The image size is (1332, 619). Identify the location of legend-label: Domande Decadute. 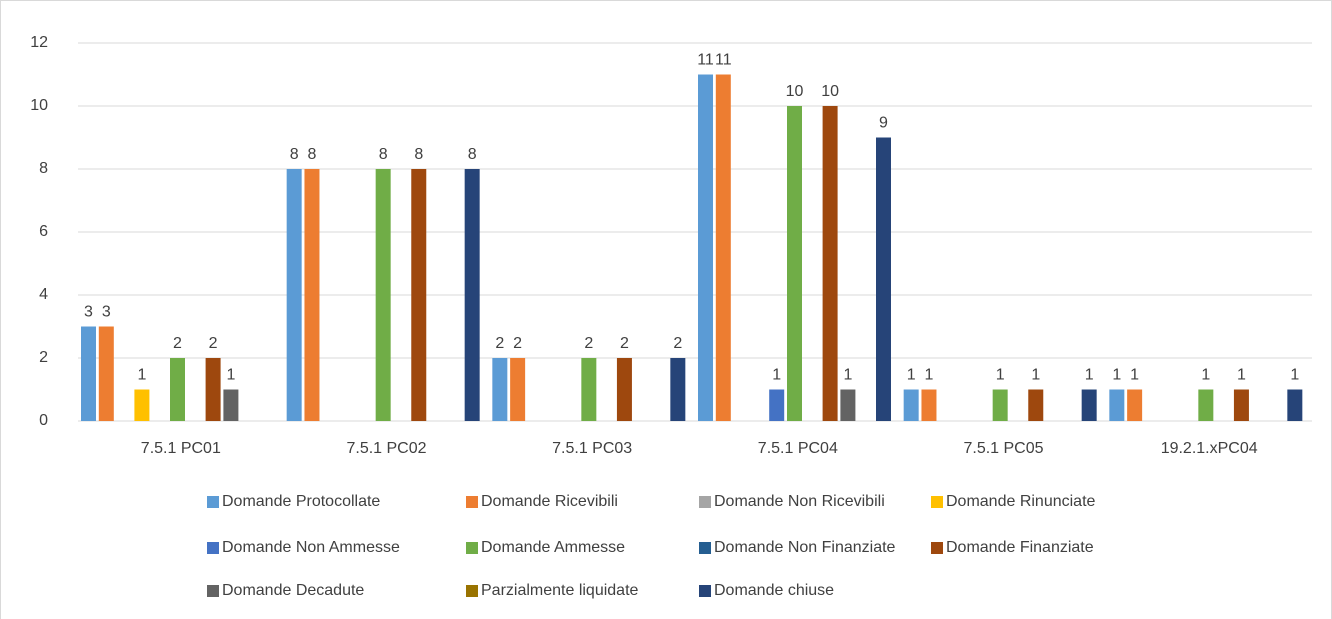
(293, 590).